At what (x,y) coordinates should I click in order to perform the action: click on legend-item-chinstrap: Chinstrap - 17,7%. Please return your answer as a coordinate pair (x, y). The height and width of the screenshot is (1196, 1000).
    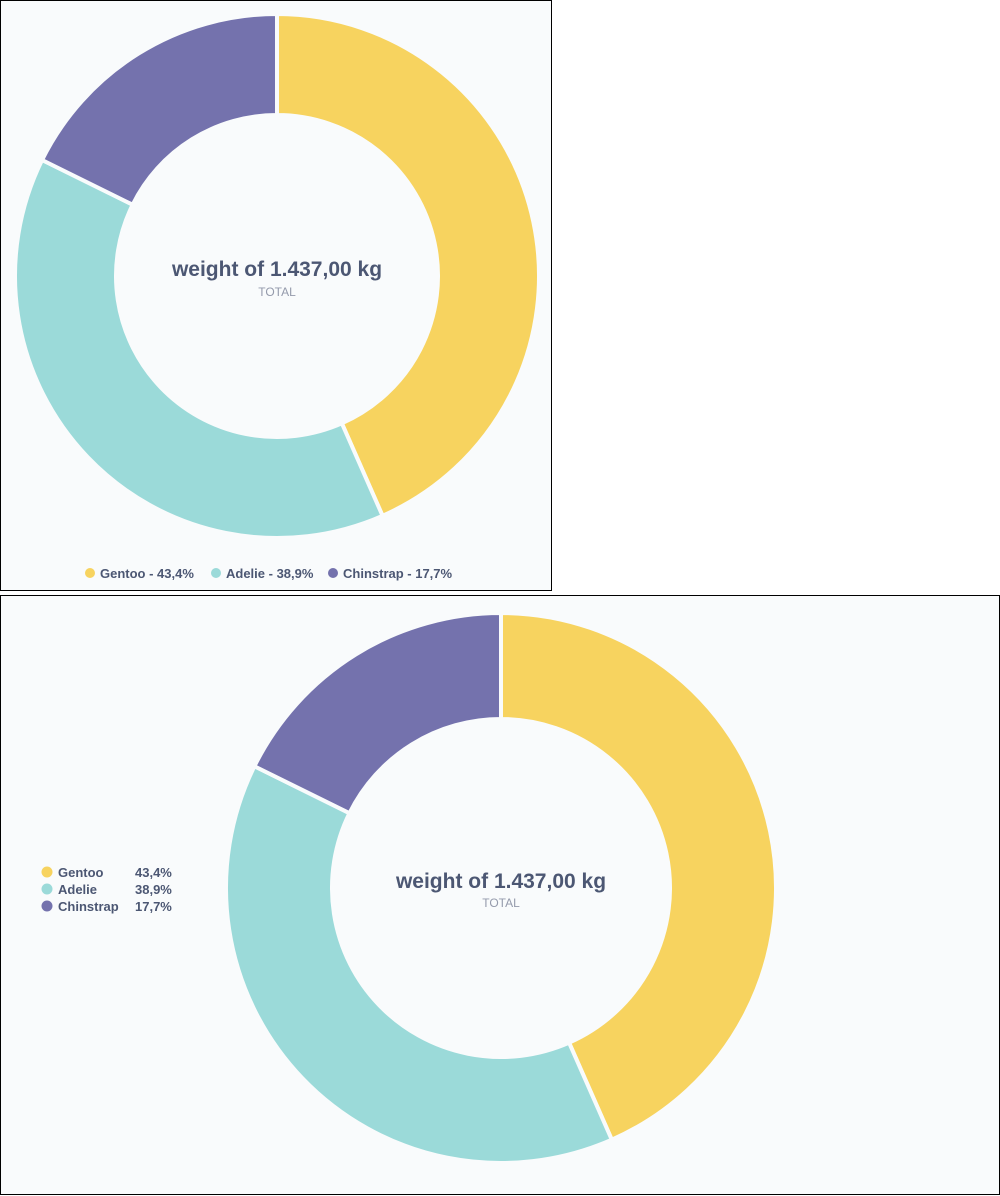
    Looking at the image, I should click on (390, 573).